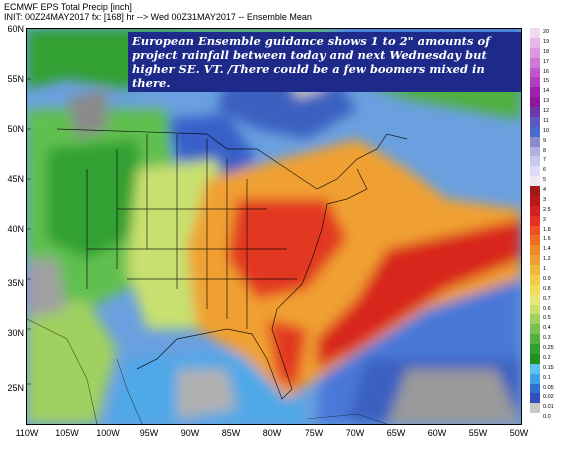  What do you see at coordinates (546, 51) in the screenshot?
I see `colorbar-label: 18` at bounding box center [546, 51].